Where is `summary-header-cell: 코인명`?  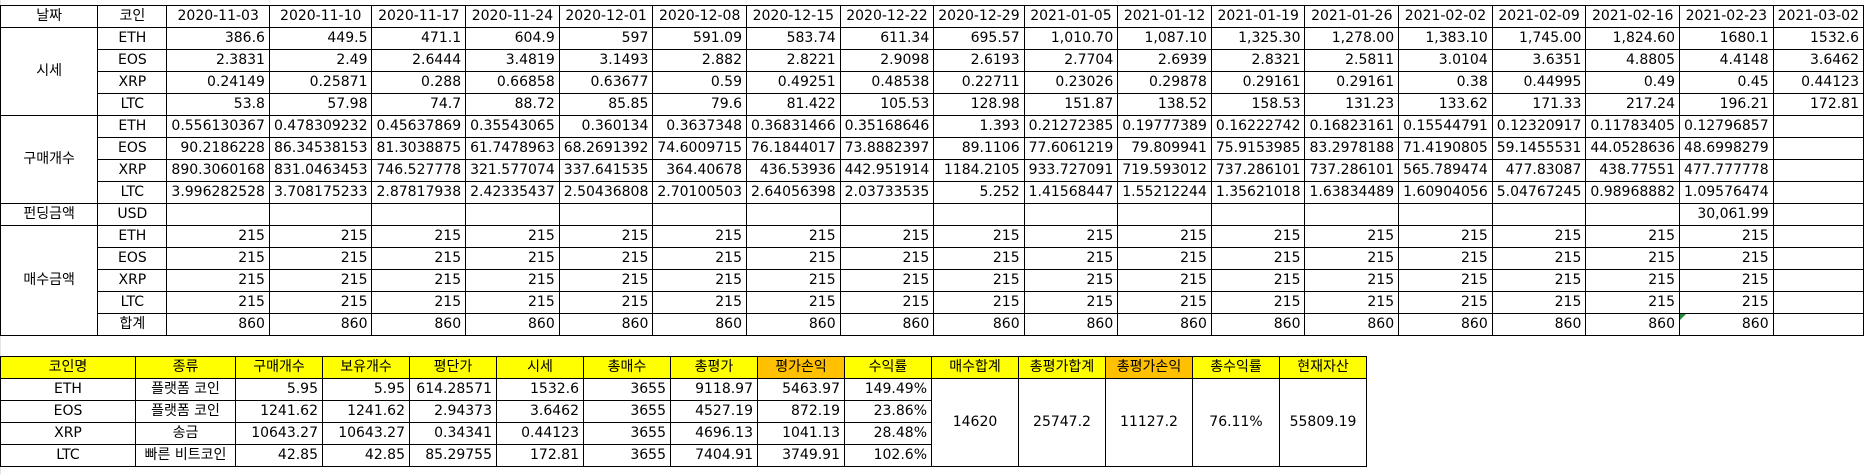
summary-header-cell: 코인명 is located at coordinates (68, 367).